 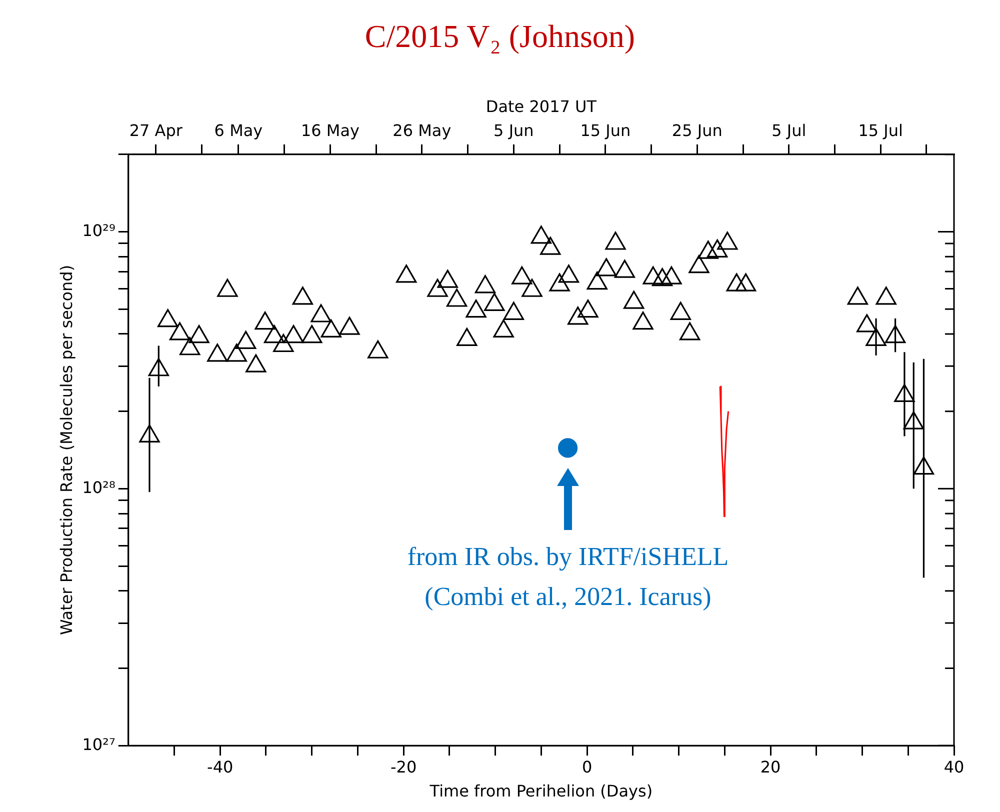 I want to click on chart-title: C/2015 V₂ (Johnson), so click(x=500, y=36).